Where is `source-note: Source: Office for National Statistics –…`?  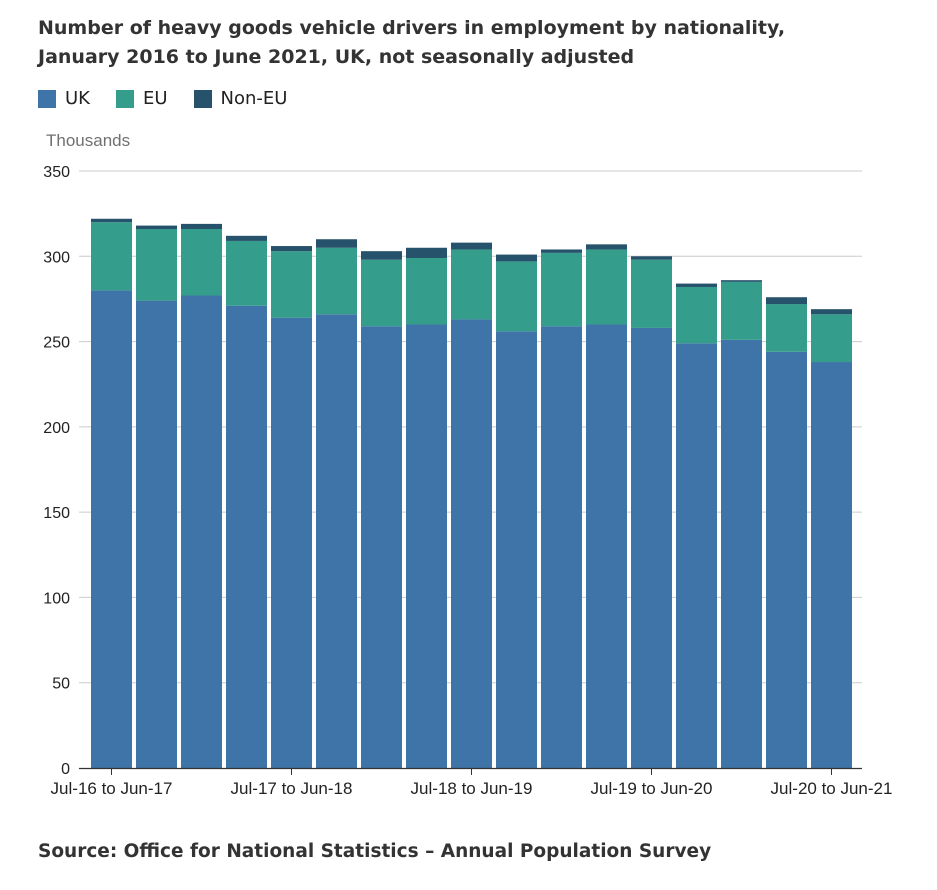 source-note: Source: Office for National Statistics –… is located at coordinates (375, 851).